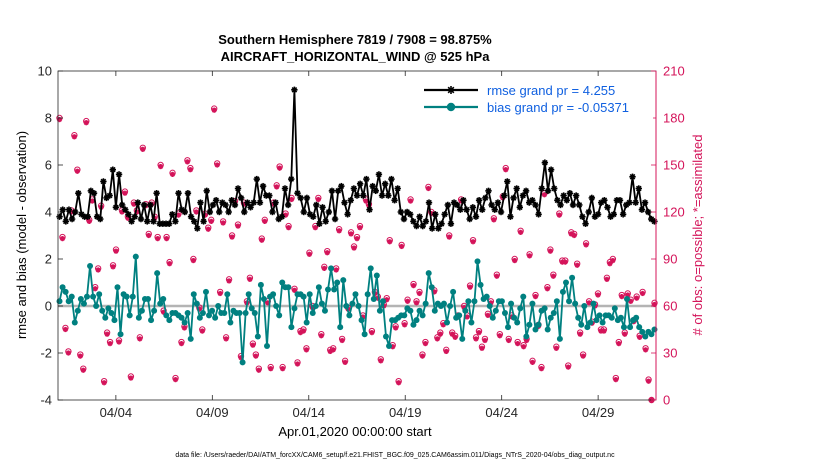  I want to click on left-y-tick-label: 0, so click(48, 306).